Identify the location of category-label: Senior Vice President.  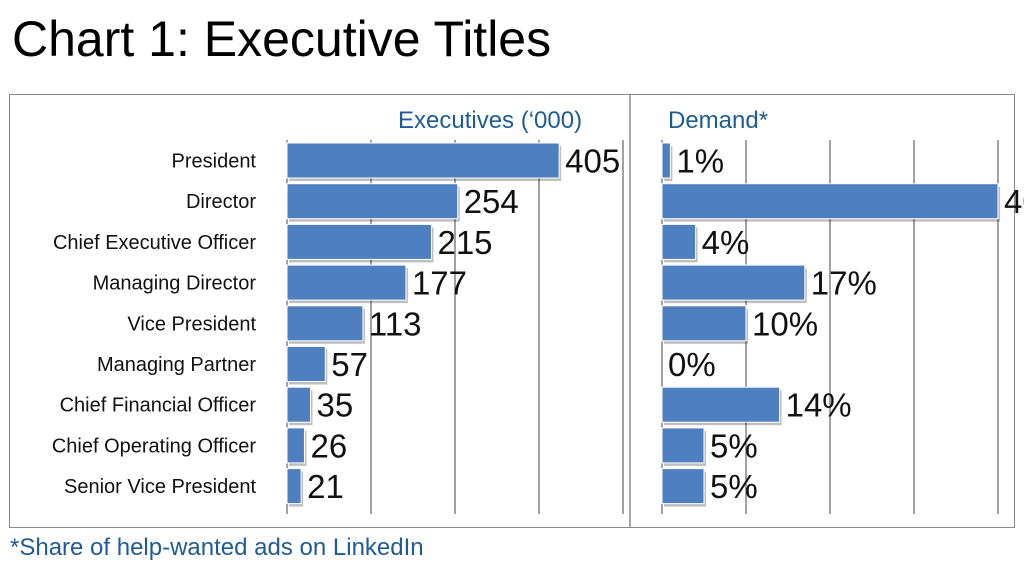
(160, 487).